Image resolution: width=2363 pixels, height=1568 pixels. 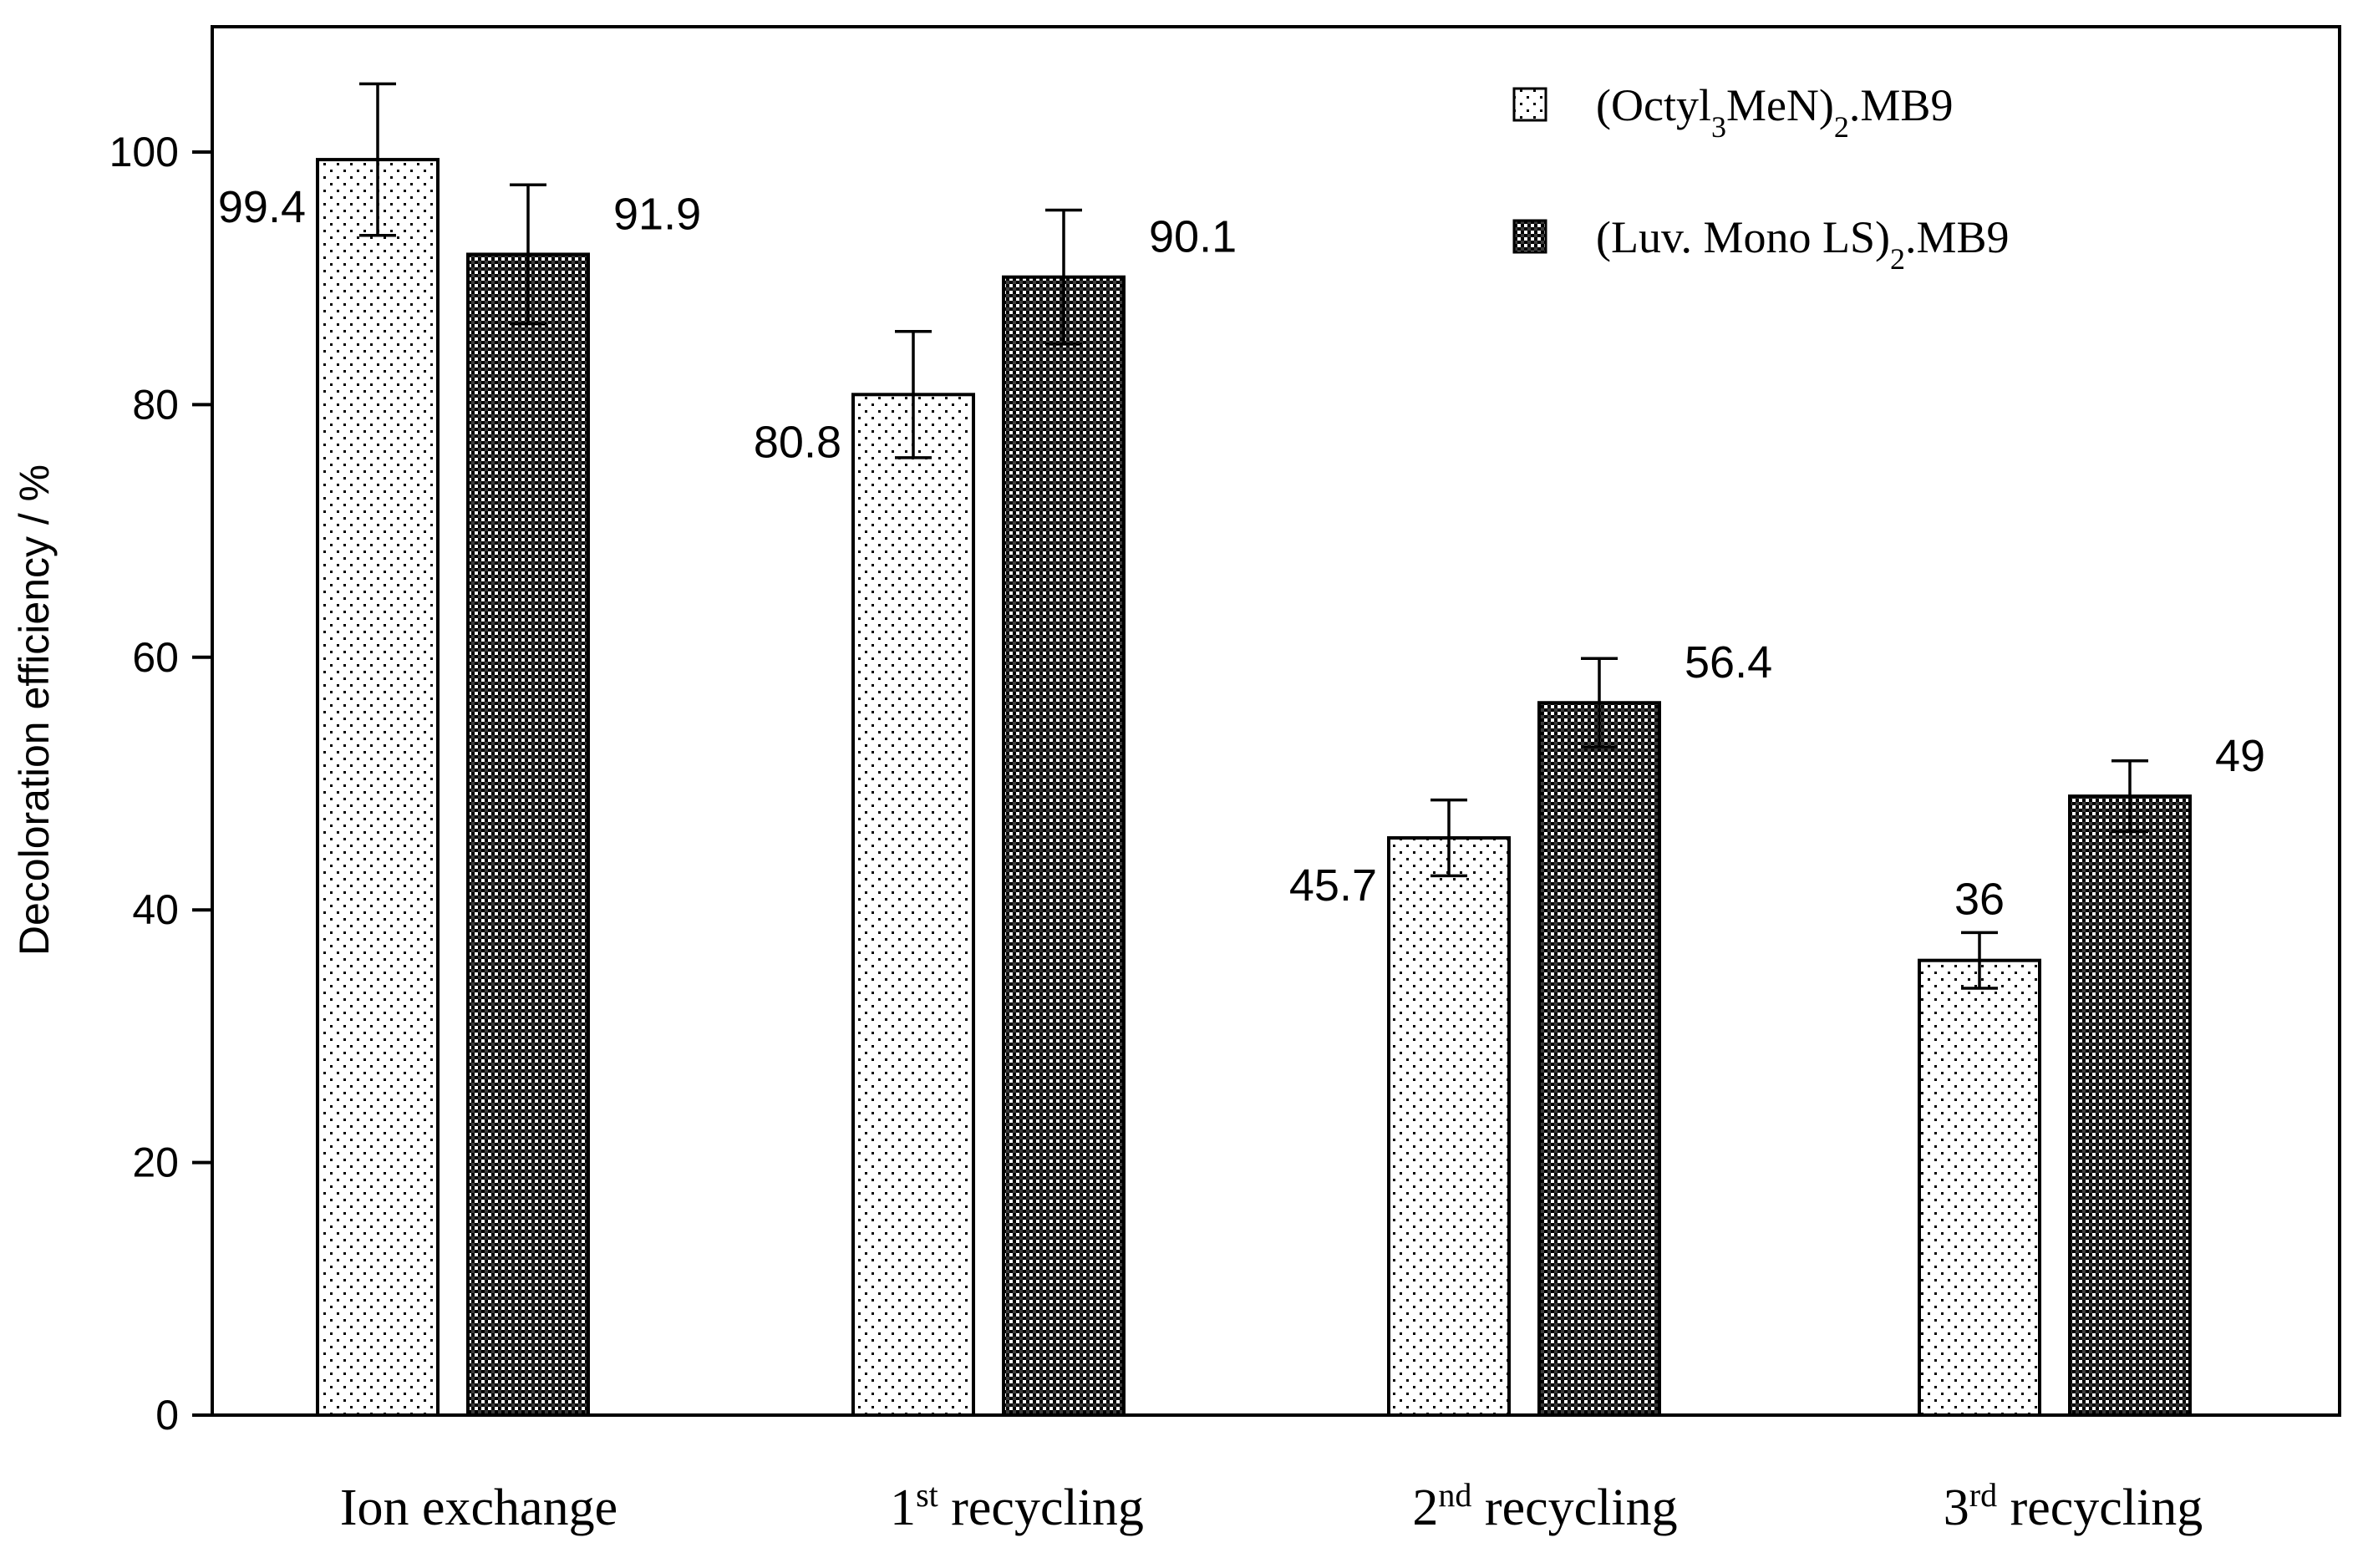 What do you see at coordinates (155, 1163) in the screenshot?
I see `y-tick-label: 20` at bounding box center [155, 1163].